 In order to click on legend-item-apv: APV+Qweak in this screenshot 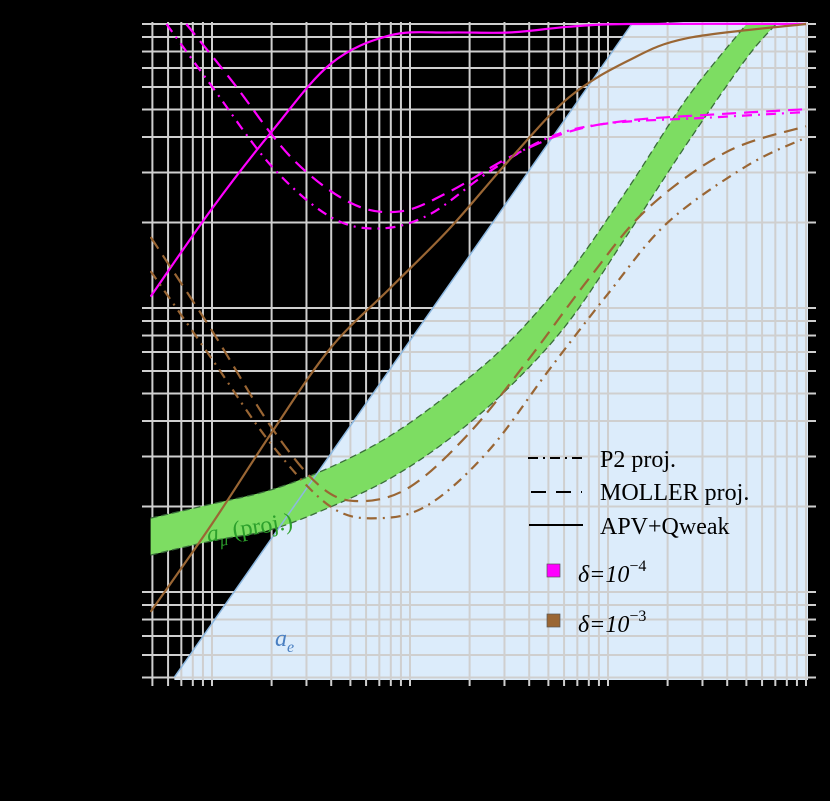, I will do `click(629, 527)`.